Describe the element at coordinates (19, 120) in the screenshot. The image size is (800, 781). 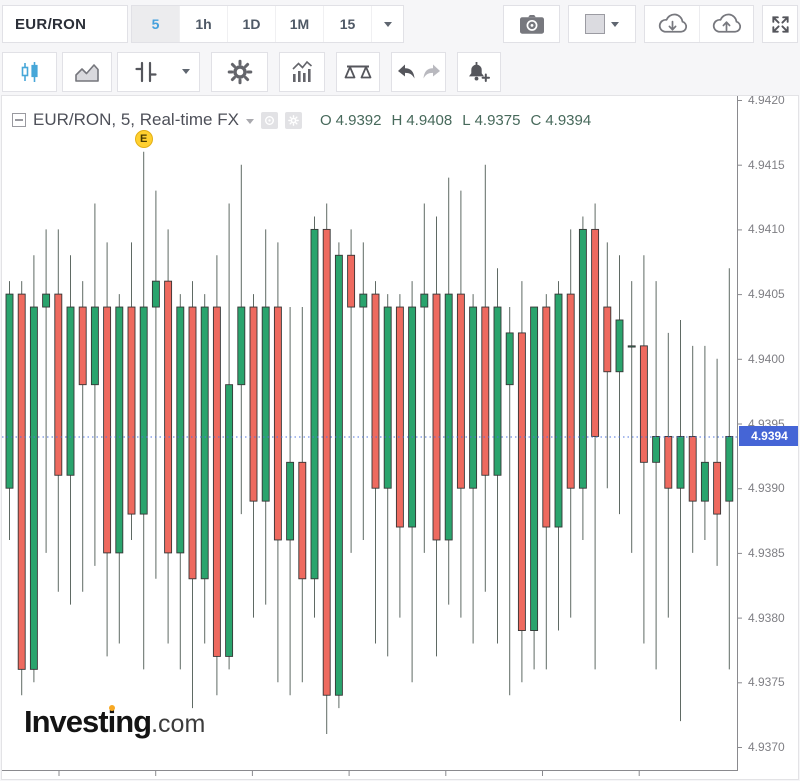
I see `collapse-legend-icon` at that location.